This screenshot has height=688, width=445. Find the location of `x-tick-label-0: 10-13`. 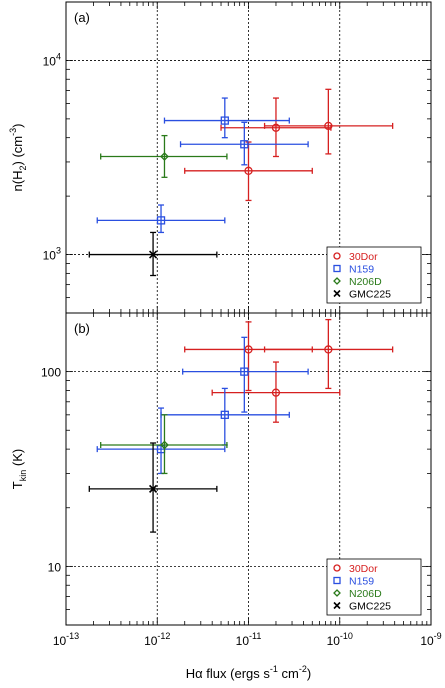

x-tick-label-0: 10-13 is located at coordinates (66, 639).